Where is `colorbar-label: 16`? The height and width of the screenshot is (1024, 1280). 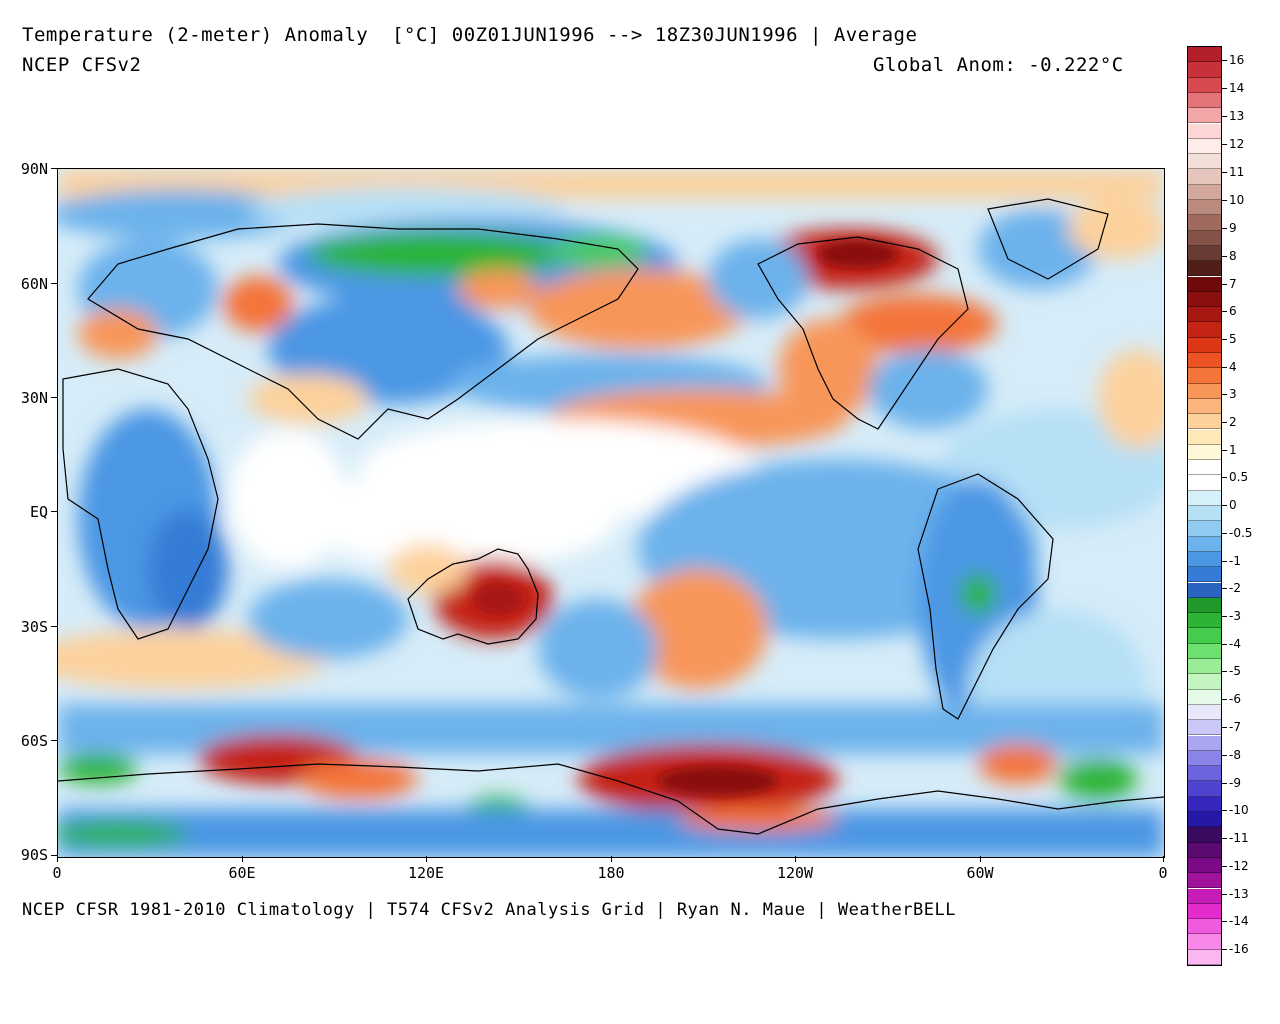
colorbar-label: 16 is located at coordinates (1237, 60).